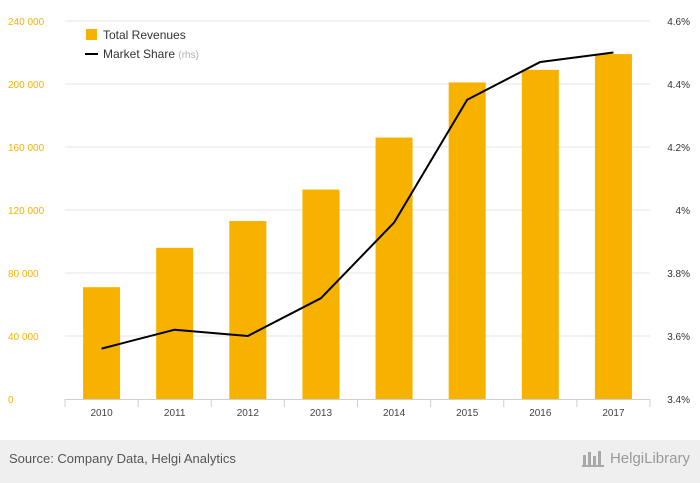  Describe the element at coordinates (101, 413) in the screenshot. I see `x-axis-tick-label: 2010` at that location.